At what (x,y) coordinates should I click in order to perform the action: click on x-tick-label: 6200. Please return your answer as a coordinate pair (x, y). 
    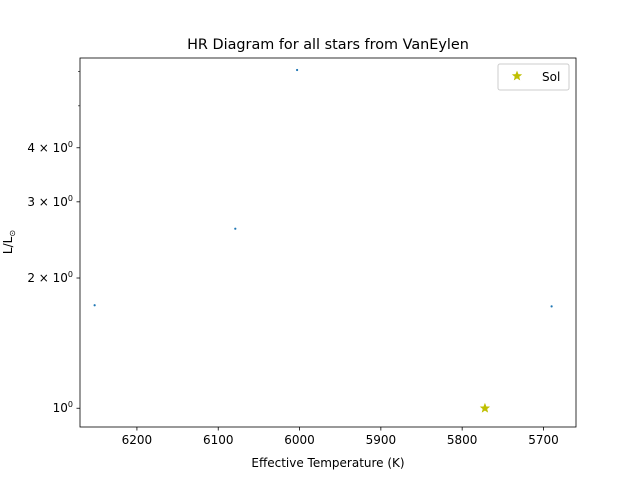
    Looking at the image, I should click on (137, 440).